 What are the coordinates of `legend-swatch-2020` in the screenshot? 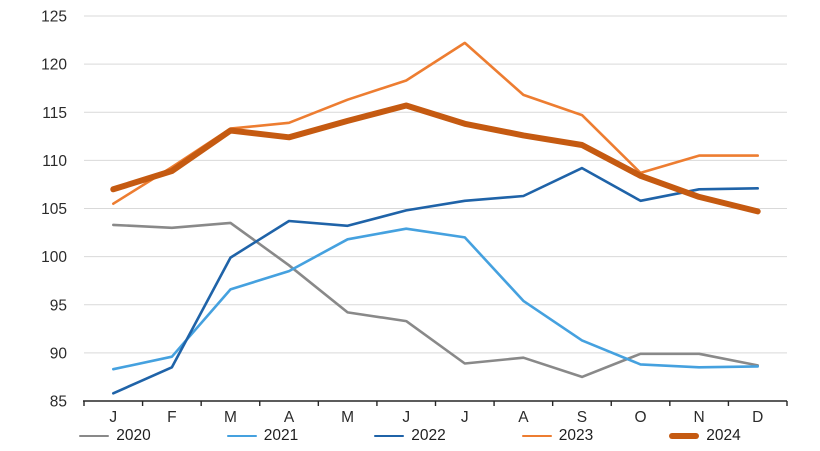 It's located at (94, 436).